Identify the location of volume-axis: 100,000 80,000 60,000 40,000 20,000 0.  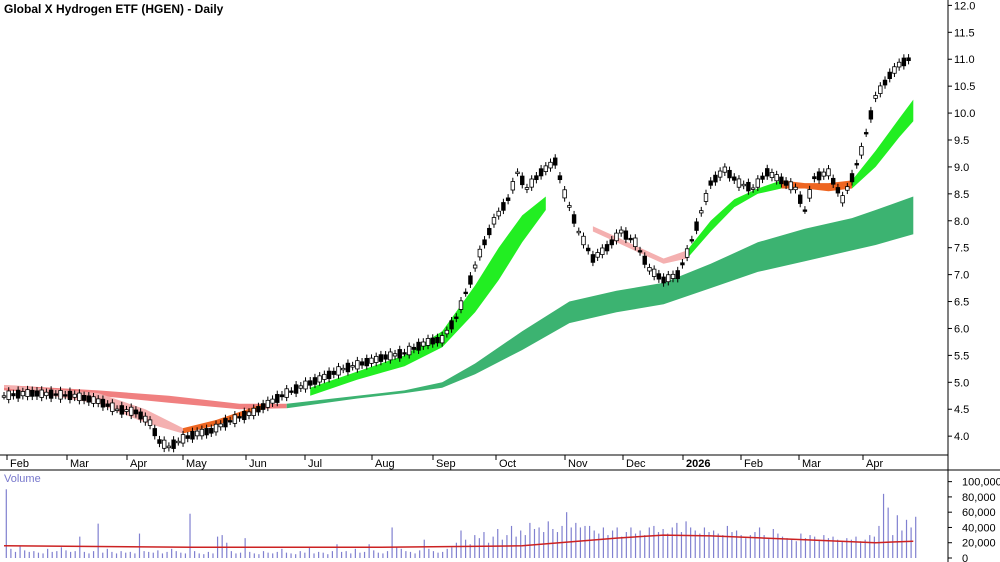
(974, 519).